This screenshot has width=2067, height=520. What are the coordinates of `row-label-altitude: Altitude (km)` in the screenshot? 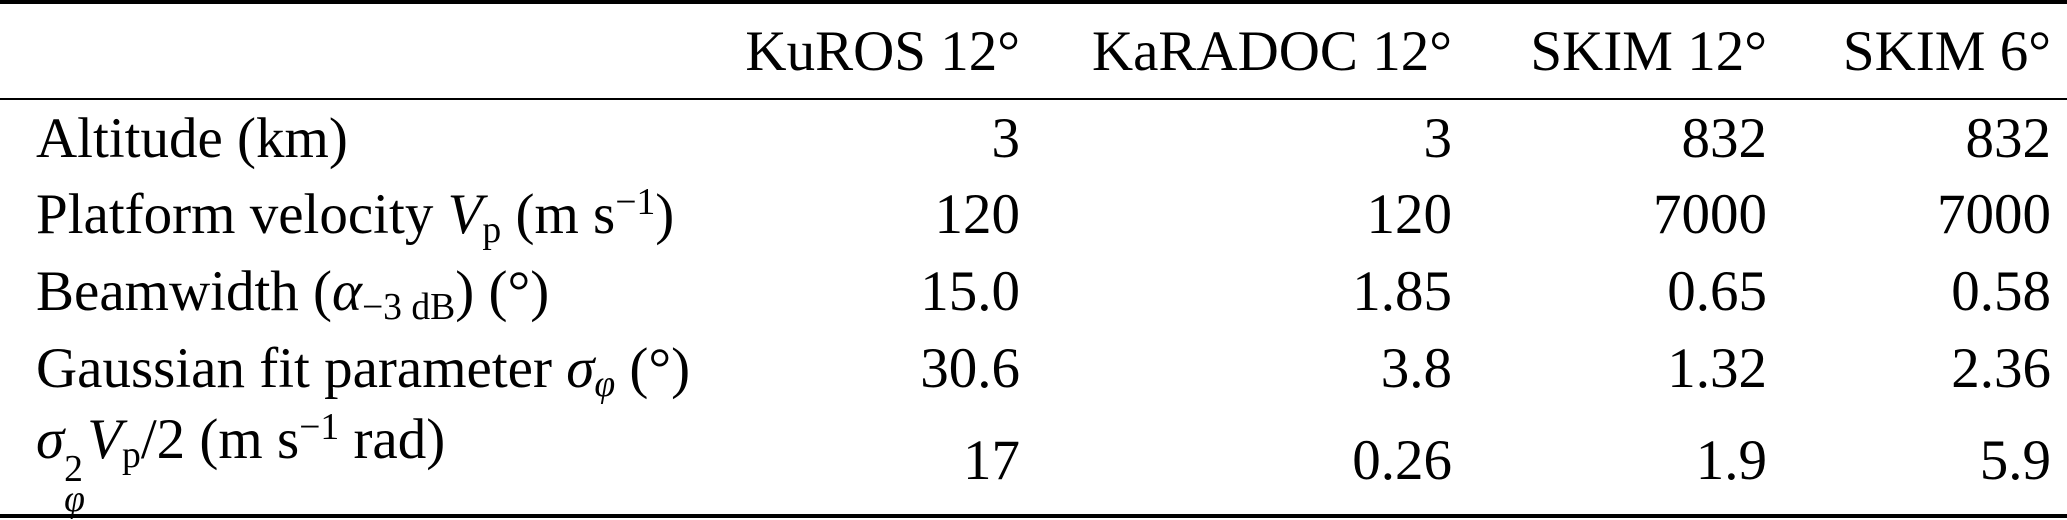 It's located at (192, 138).